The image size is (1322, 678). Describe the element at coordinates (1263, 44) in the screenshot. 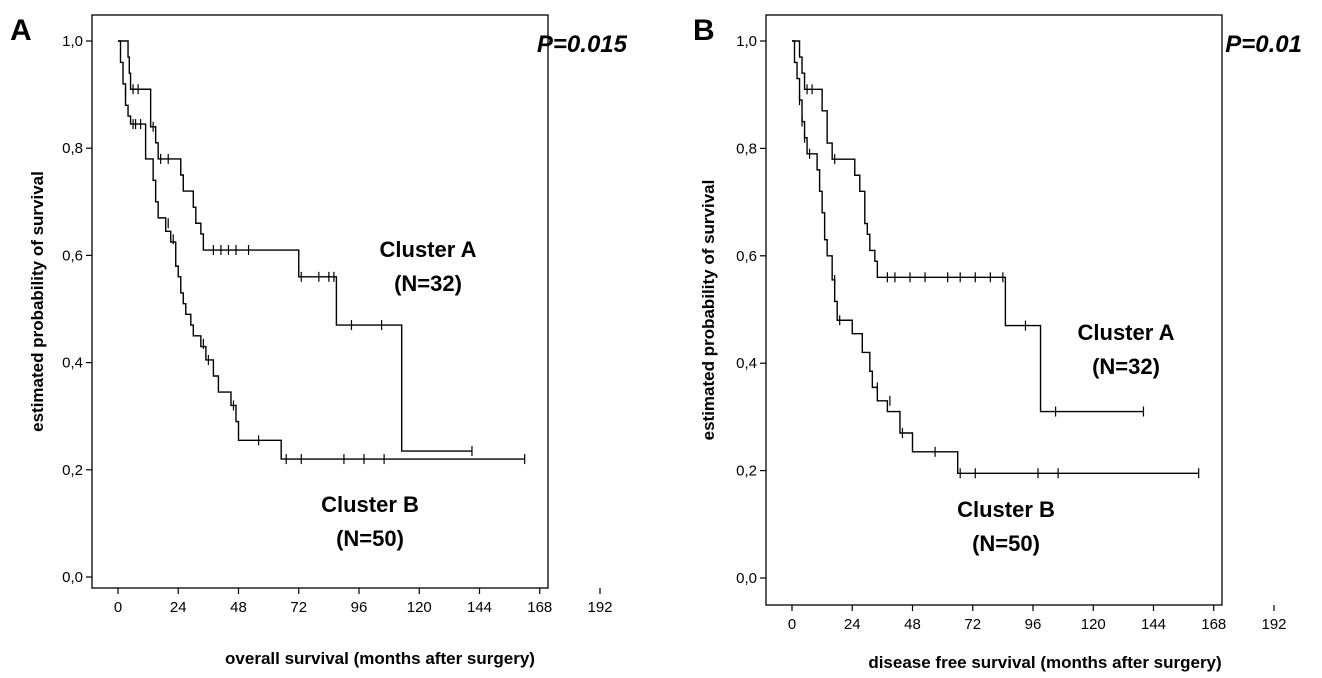

I see `p-value-annotation: P=0.01` at that location.